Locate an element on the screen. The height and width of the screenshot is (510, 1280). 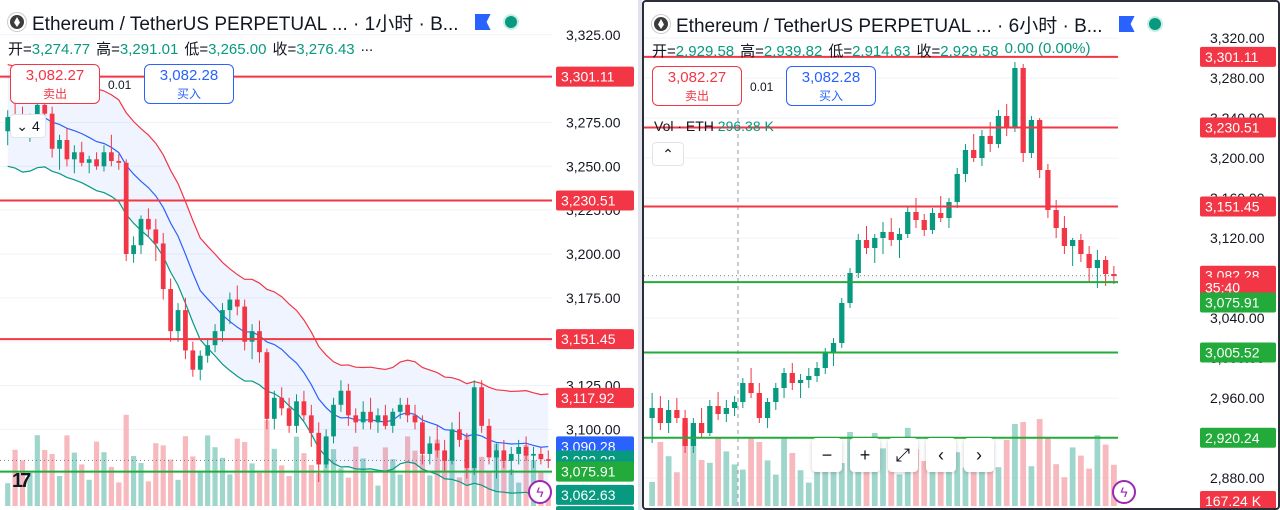
y-axis-tick-label: 3,320.00 is located at coordinates (1237, 38).